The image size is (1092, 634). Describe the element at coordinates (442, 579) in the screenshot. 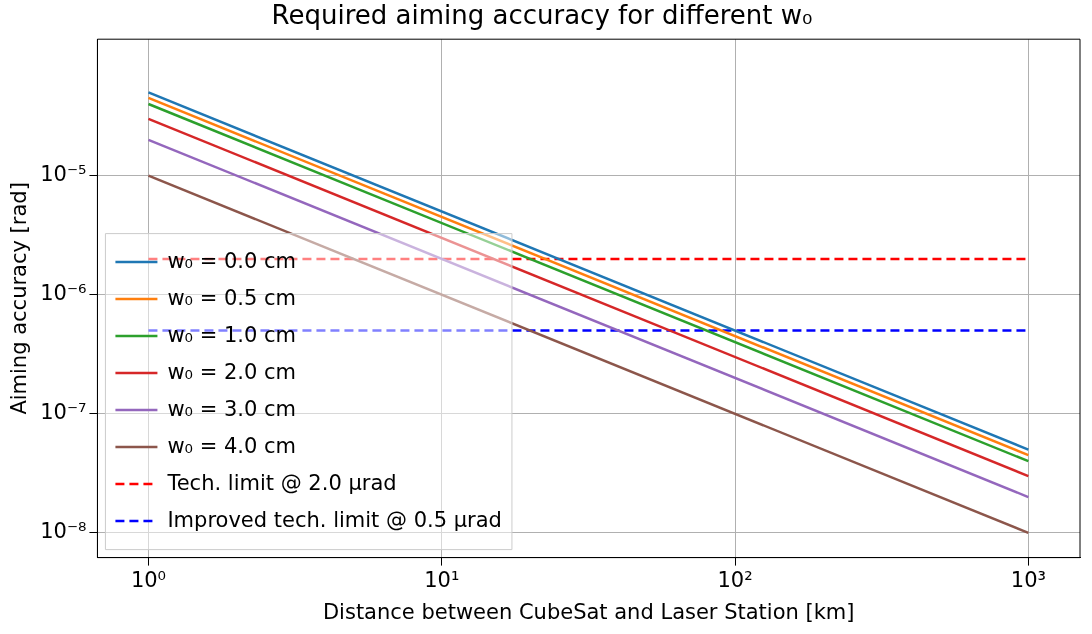

I see `x-tick-label: 10¹` at that location.